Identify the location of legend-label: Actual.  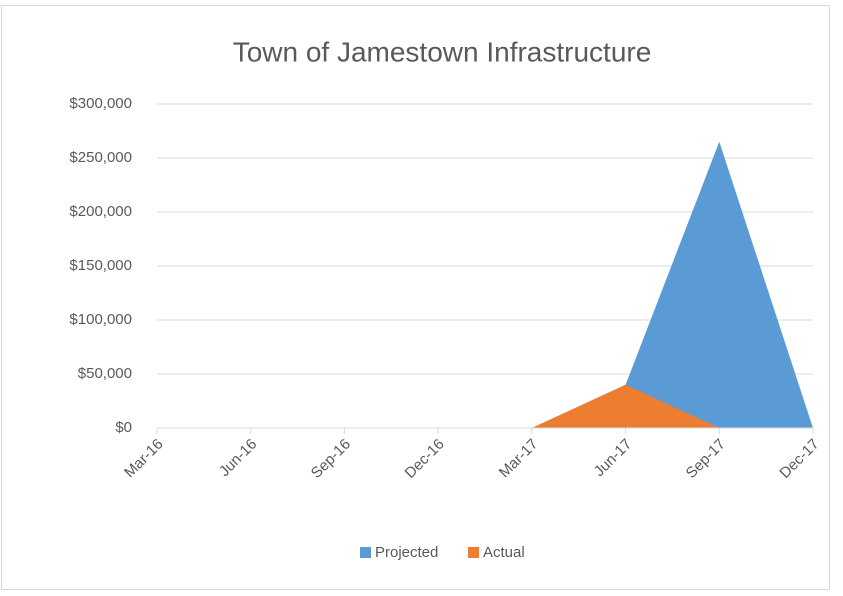
(504, 552).